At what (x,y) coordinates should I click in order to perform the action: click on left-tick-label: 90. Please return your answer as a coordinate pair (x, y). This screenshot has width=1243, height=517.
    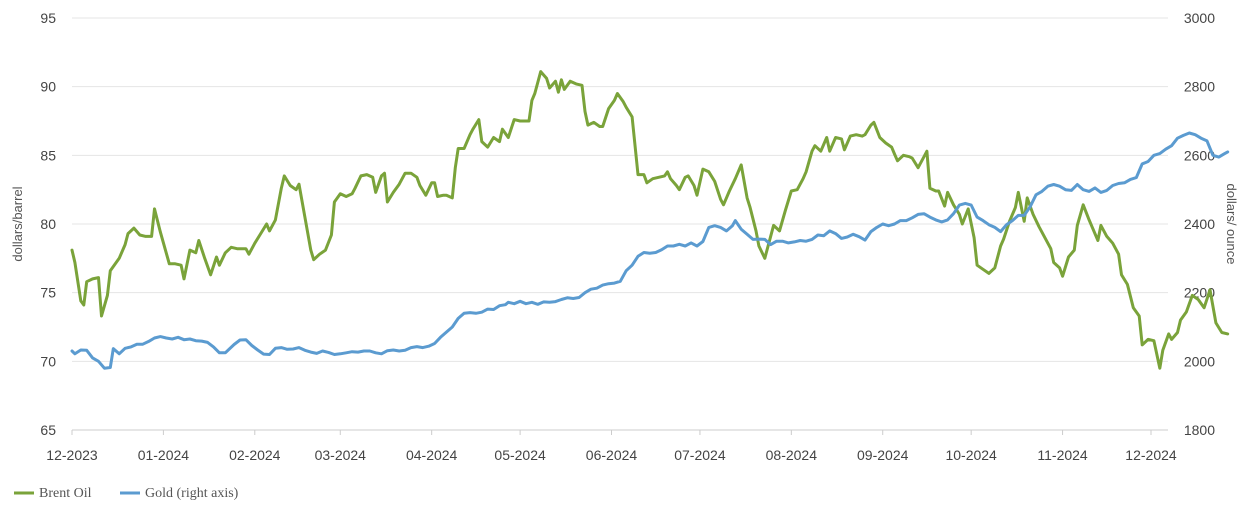
    Looking at the image, I should click on (48, 87).